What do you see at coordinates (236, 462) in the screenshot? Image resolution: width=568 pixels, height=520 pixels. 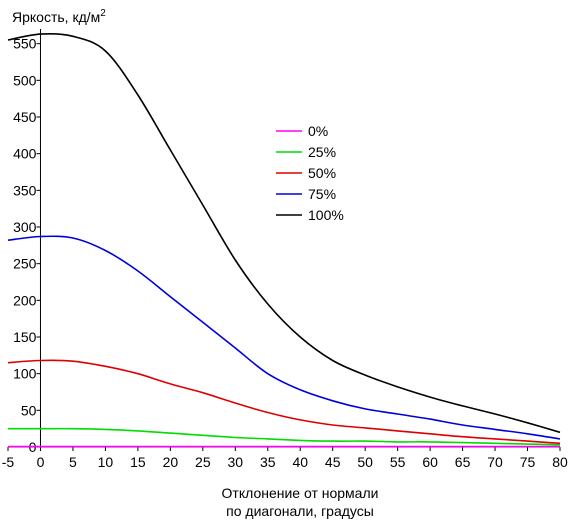 I see `x-tick-label: 30` at bounding box center [236, 462].